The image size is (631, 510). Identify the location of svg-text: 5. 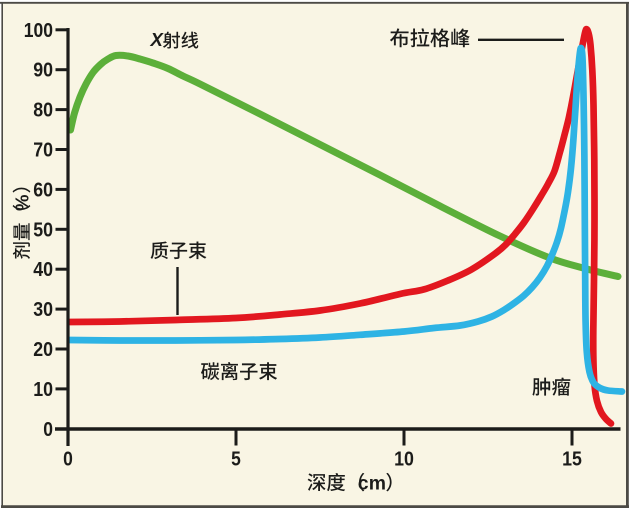
(236, 460).